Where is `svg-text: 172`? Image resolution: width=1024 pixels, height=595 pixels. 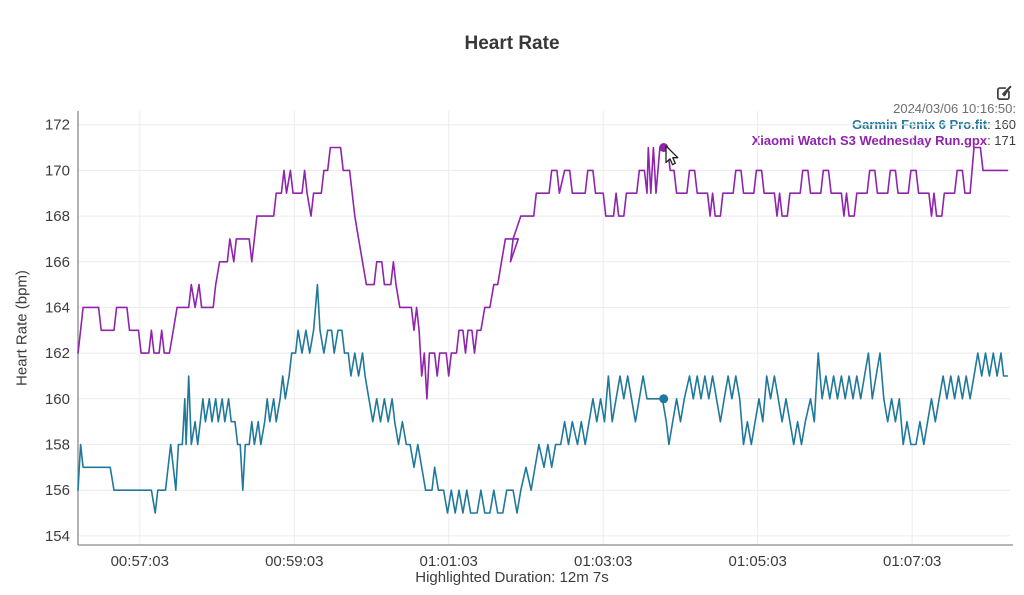
svg-text: 172 is located at coordinates (57, 125).